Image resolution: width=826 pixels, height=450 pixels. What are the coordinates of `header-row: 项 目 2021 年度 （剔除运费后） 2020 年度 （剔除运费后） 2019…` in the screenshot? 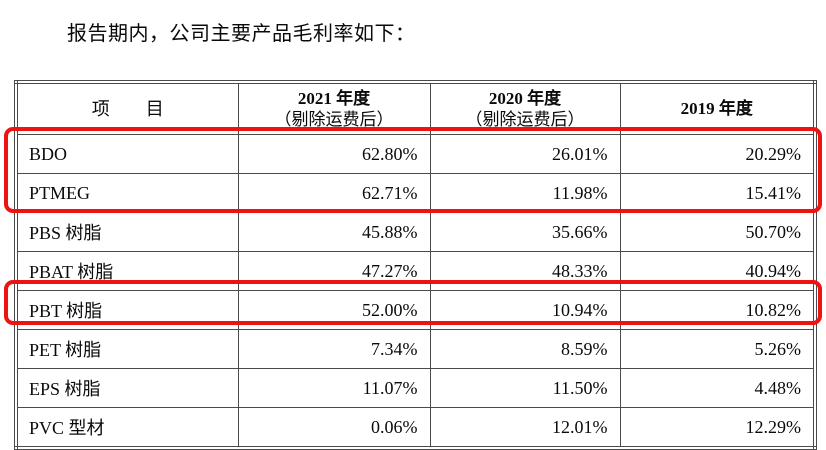 It's located at (415, 108).